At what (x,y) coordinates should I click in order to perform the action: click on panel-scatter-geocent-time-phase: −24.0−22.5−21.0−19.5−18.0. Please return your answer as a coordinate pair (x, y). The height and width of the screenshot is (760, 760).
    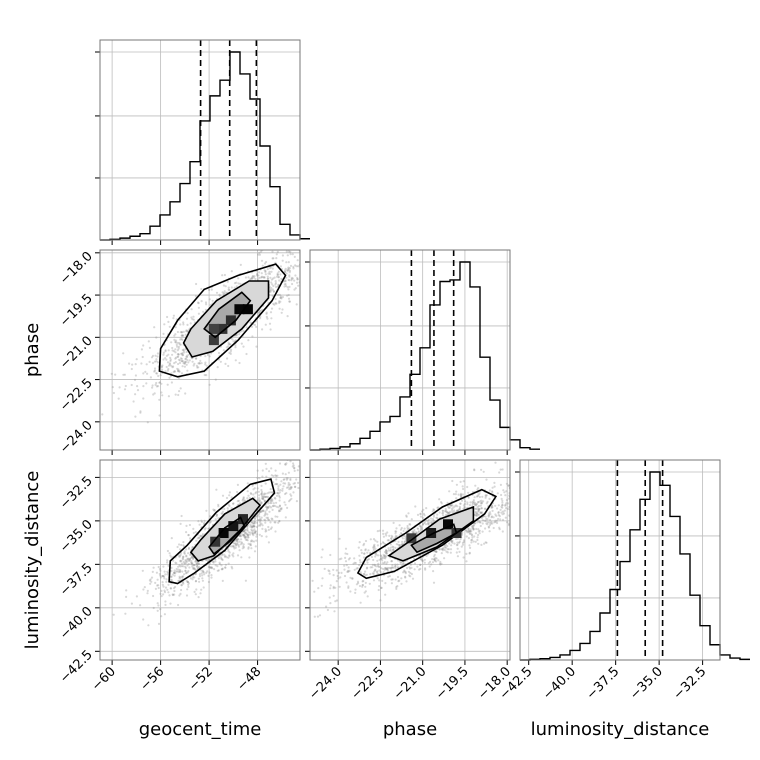
    Looking at the image, I should click on (182, 353).